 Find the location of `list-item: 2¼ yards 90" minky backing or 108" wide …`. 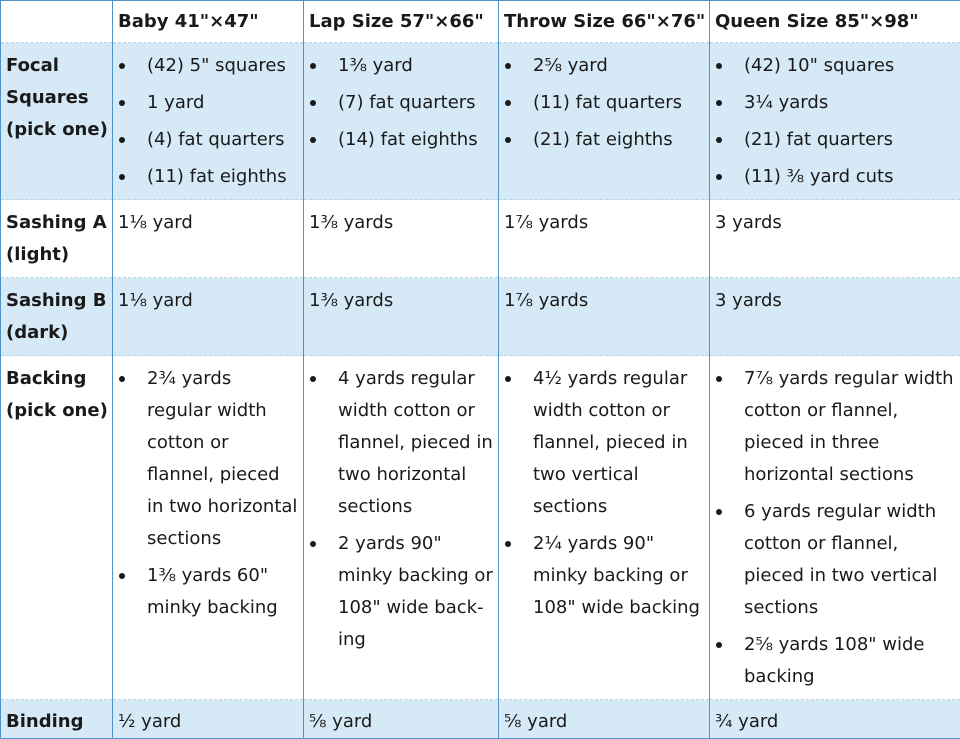

list-item: 2¼ yards 90" minky backing or 108" wide … is located at coordinates (619, 576).